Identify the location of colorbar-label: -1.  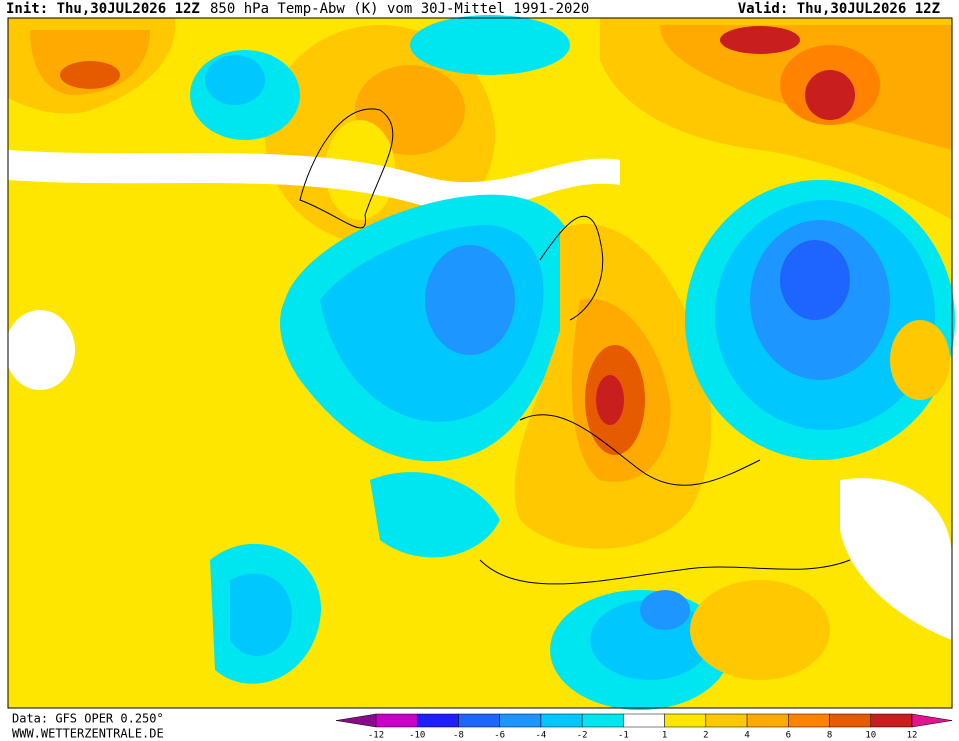
(623, 736).